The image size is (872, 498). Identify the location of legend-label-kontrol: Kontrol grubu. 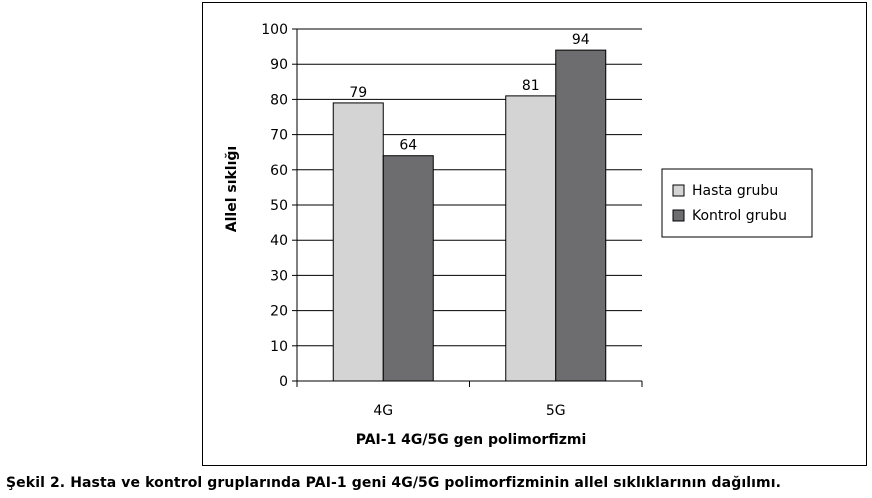
(739, 216).